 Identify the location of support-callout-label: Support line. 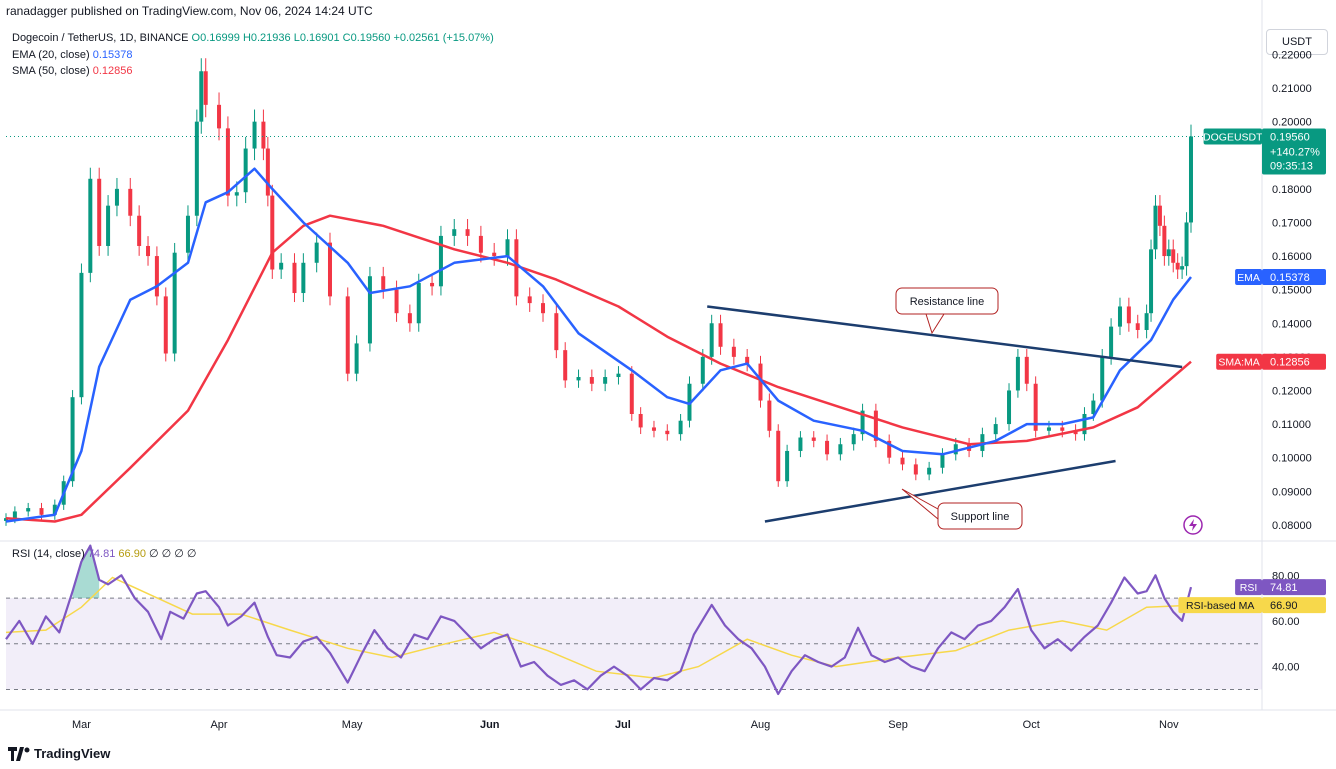
(980, 517).